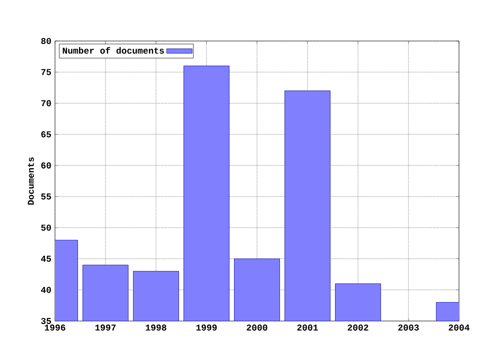  What do you see at coordinates (46, 134) in the screenshot?
I see `y-tick-label: 65` at bounding box center [46, 134].